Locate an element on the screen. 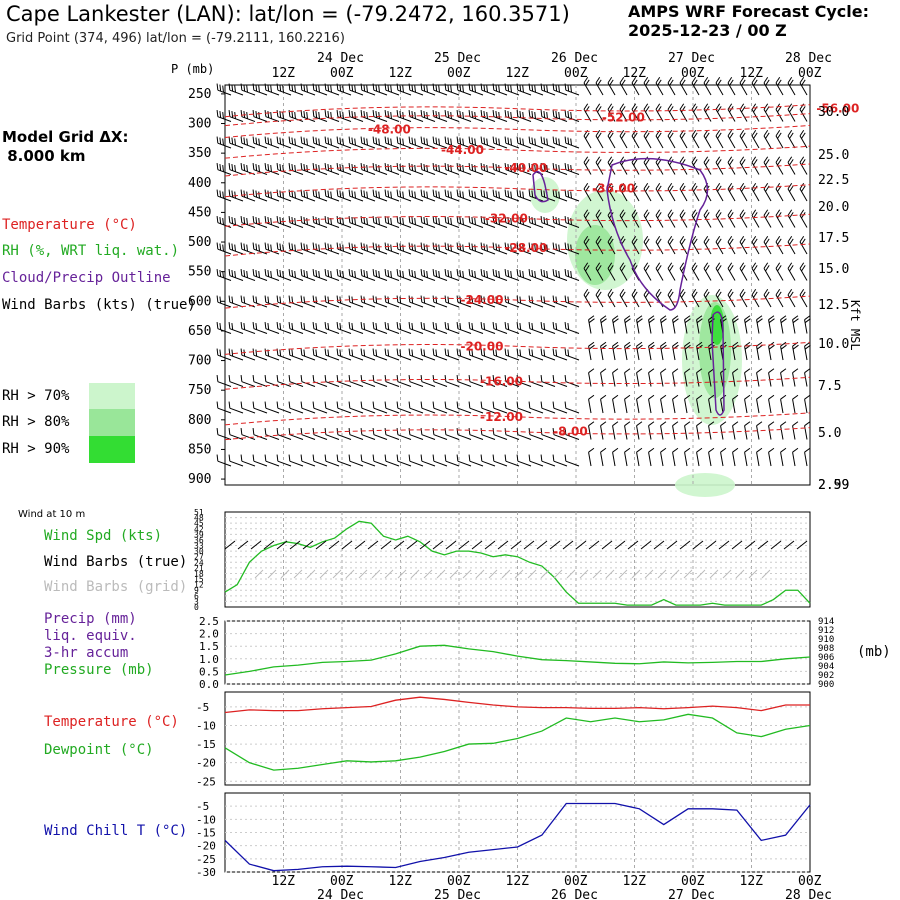 The width and height of the screenshot is (900, 900). time-tick-top: 00Z is located at coordinates (693, 73).